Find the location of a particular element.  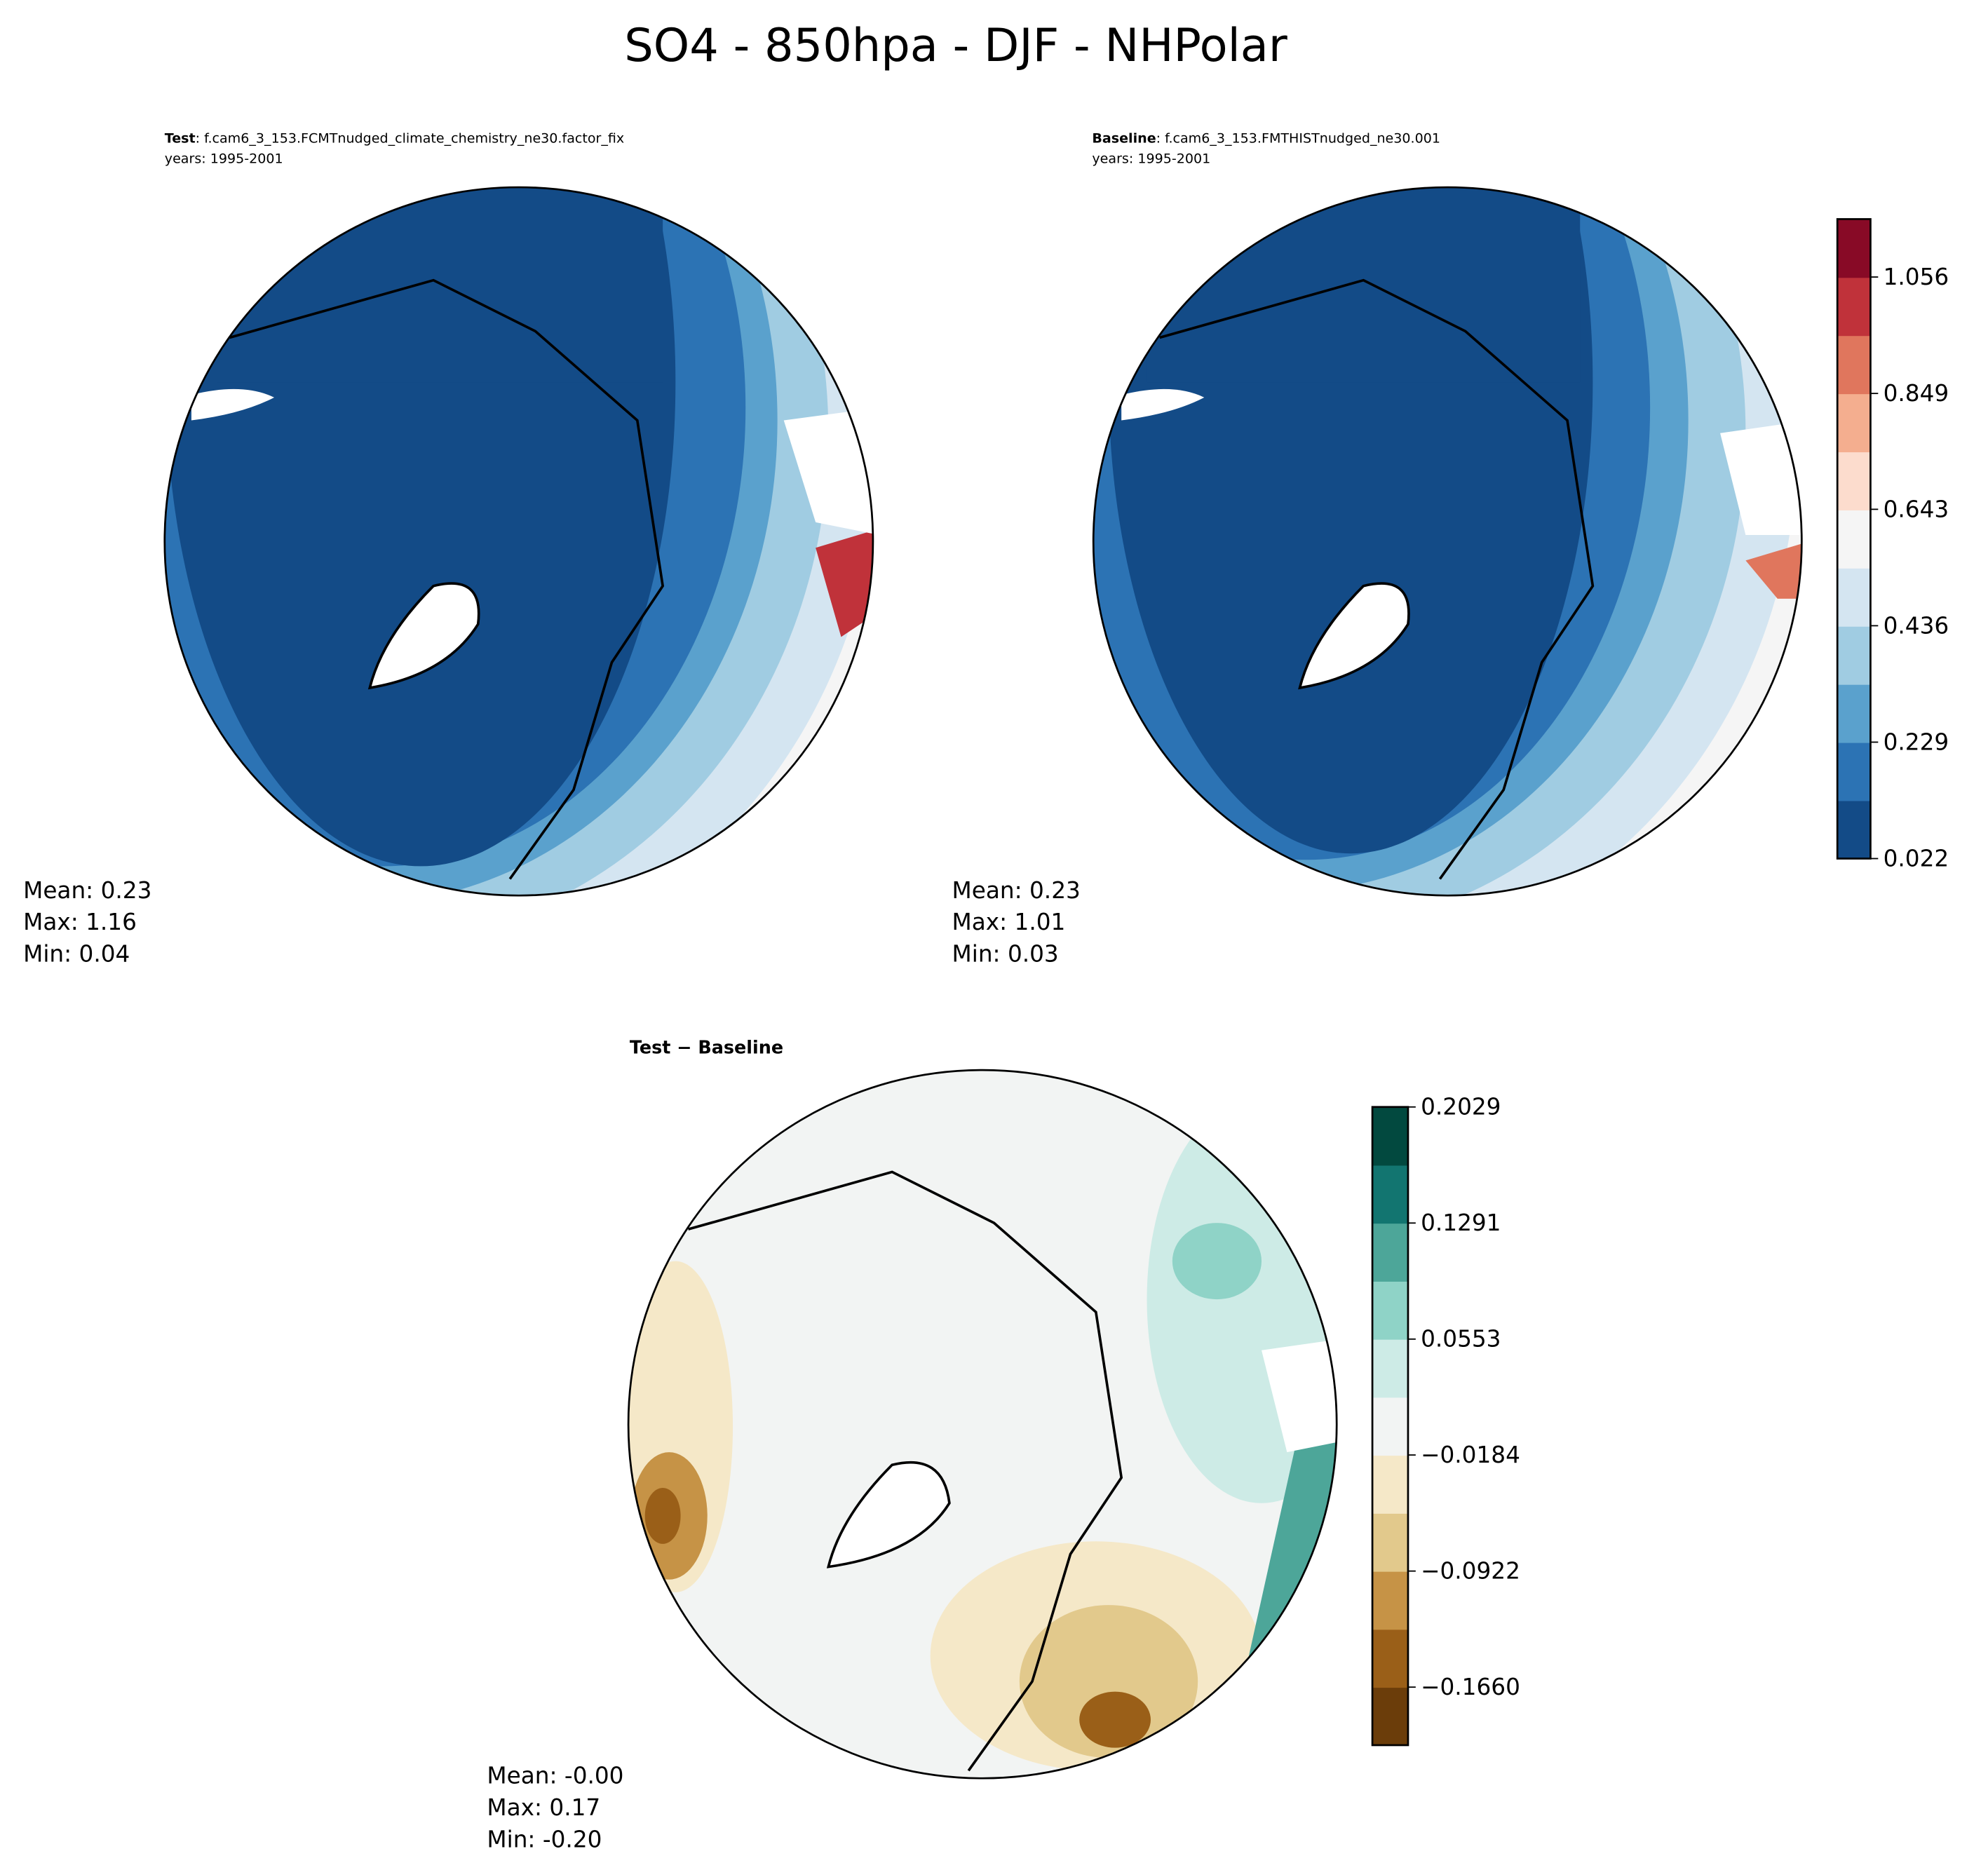

test-mean: Mean: 0.23 is located at coordinates (87, 890).